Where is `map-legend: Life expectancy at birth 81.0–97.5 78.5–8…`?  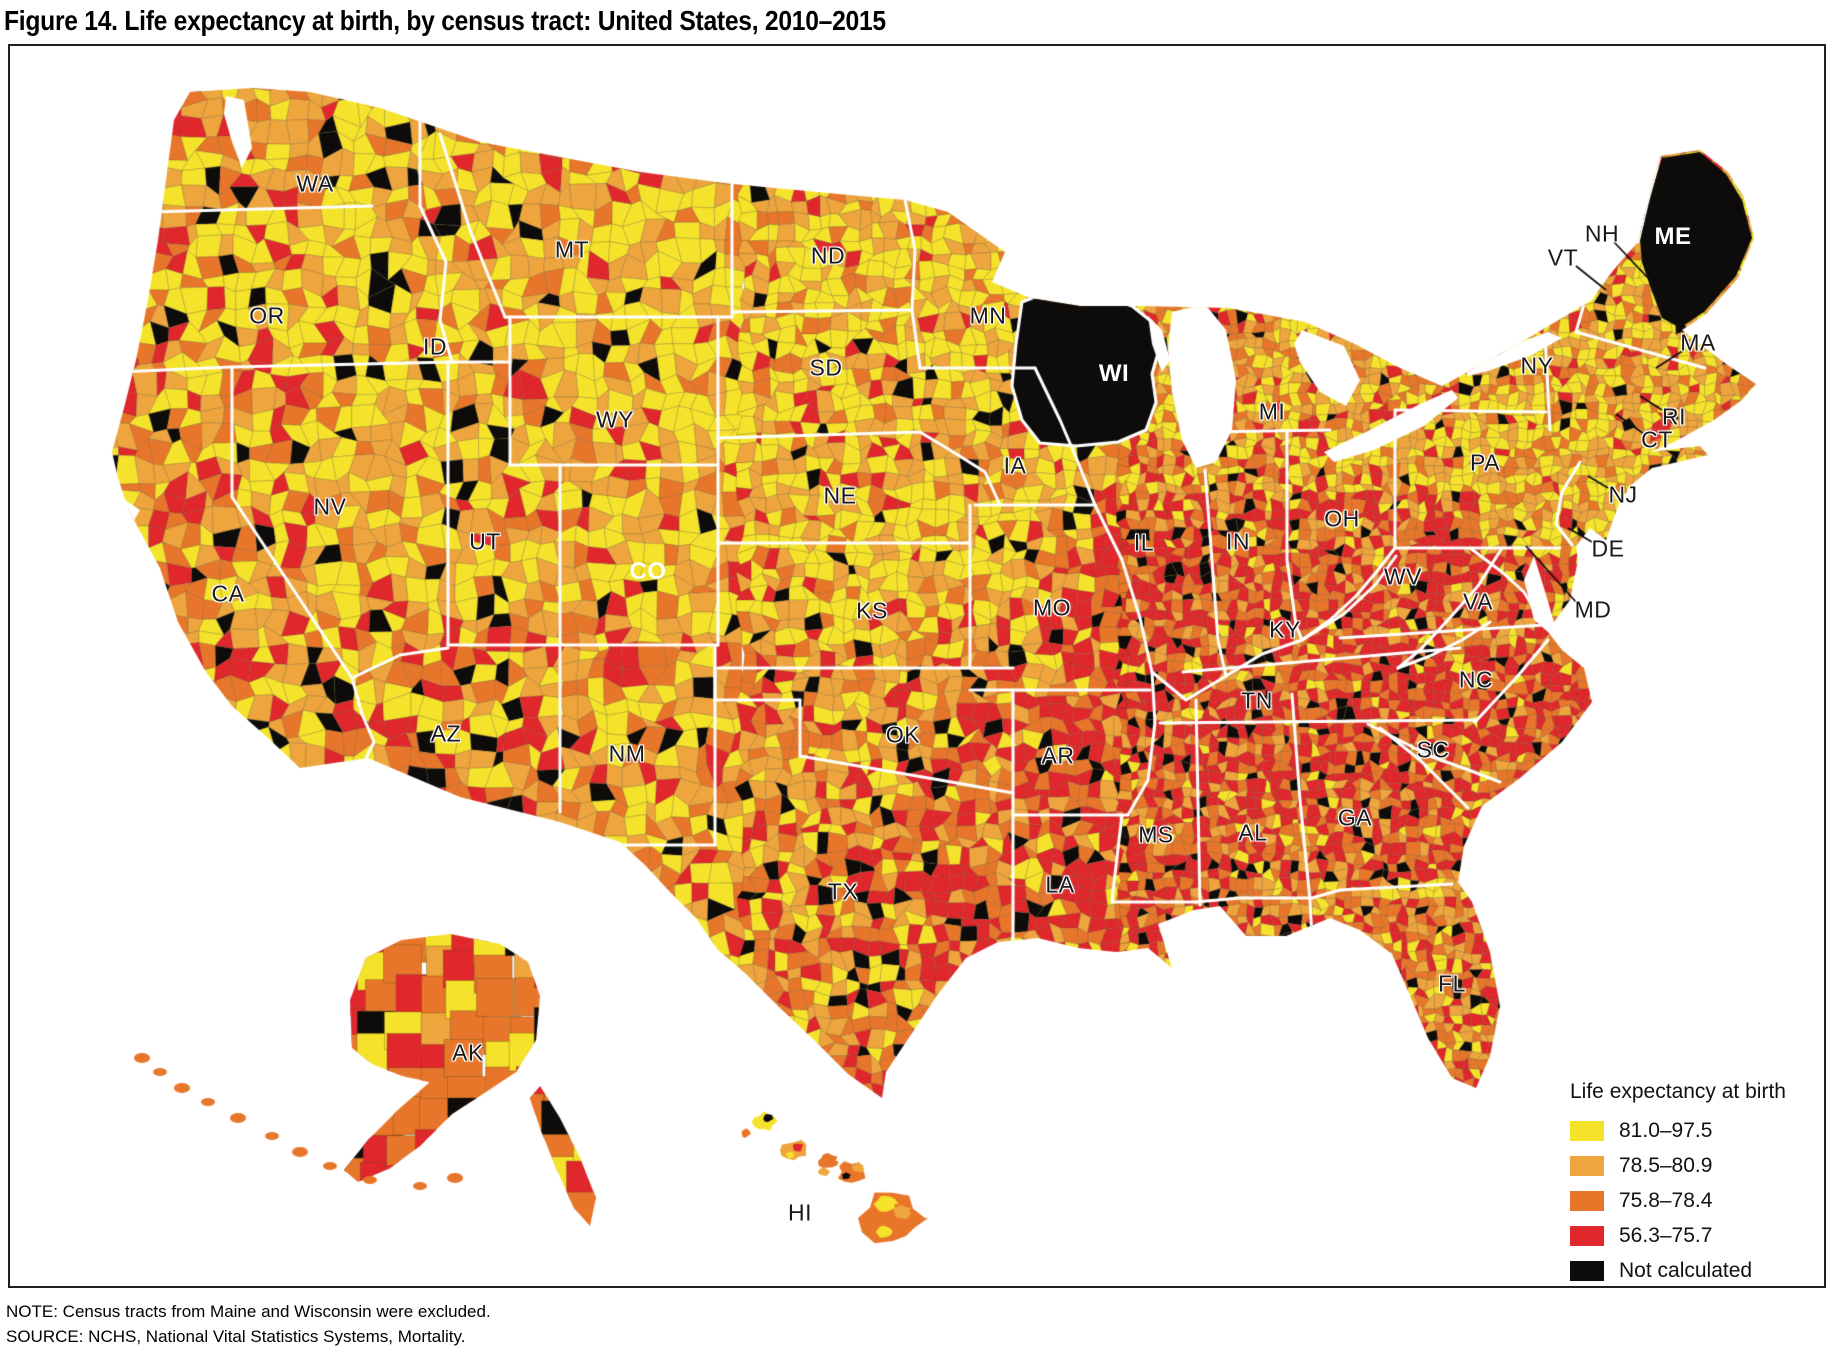 map-legend: Life expectancy at birth 81.0–97.5 78.5–8… is located at coordinates (1678, 1187).